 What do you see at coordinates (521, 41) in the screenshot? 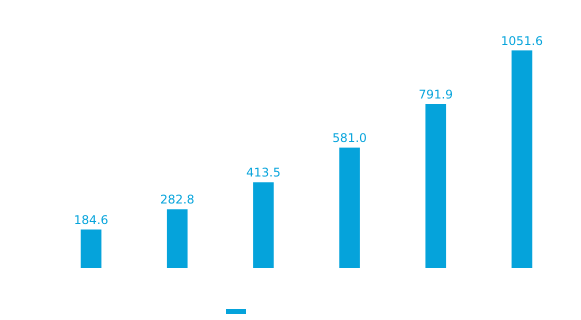
I see `data-label: 1051.6` at bounding box center [521, 41].